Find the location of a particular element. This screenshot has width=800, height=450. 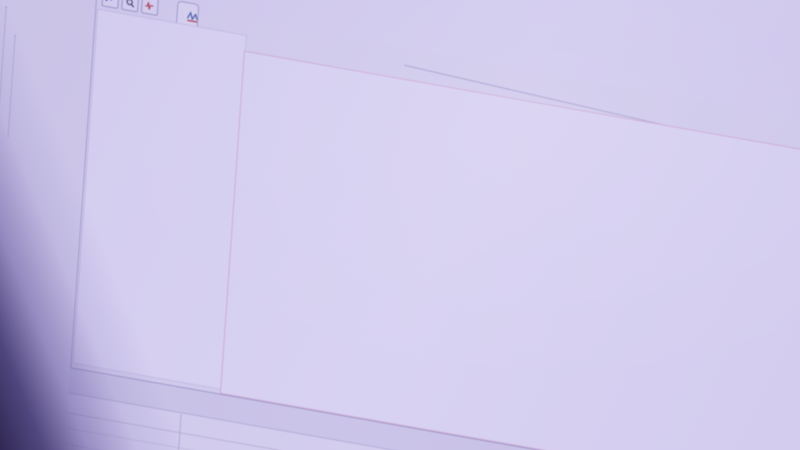

toolbar-wave-icon is located at coordinates (149, 5).